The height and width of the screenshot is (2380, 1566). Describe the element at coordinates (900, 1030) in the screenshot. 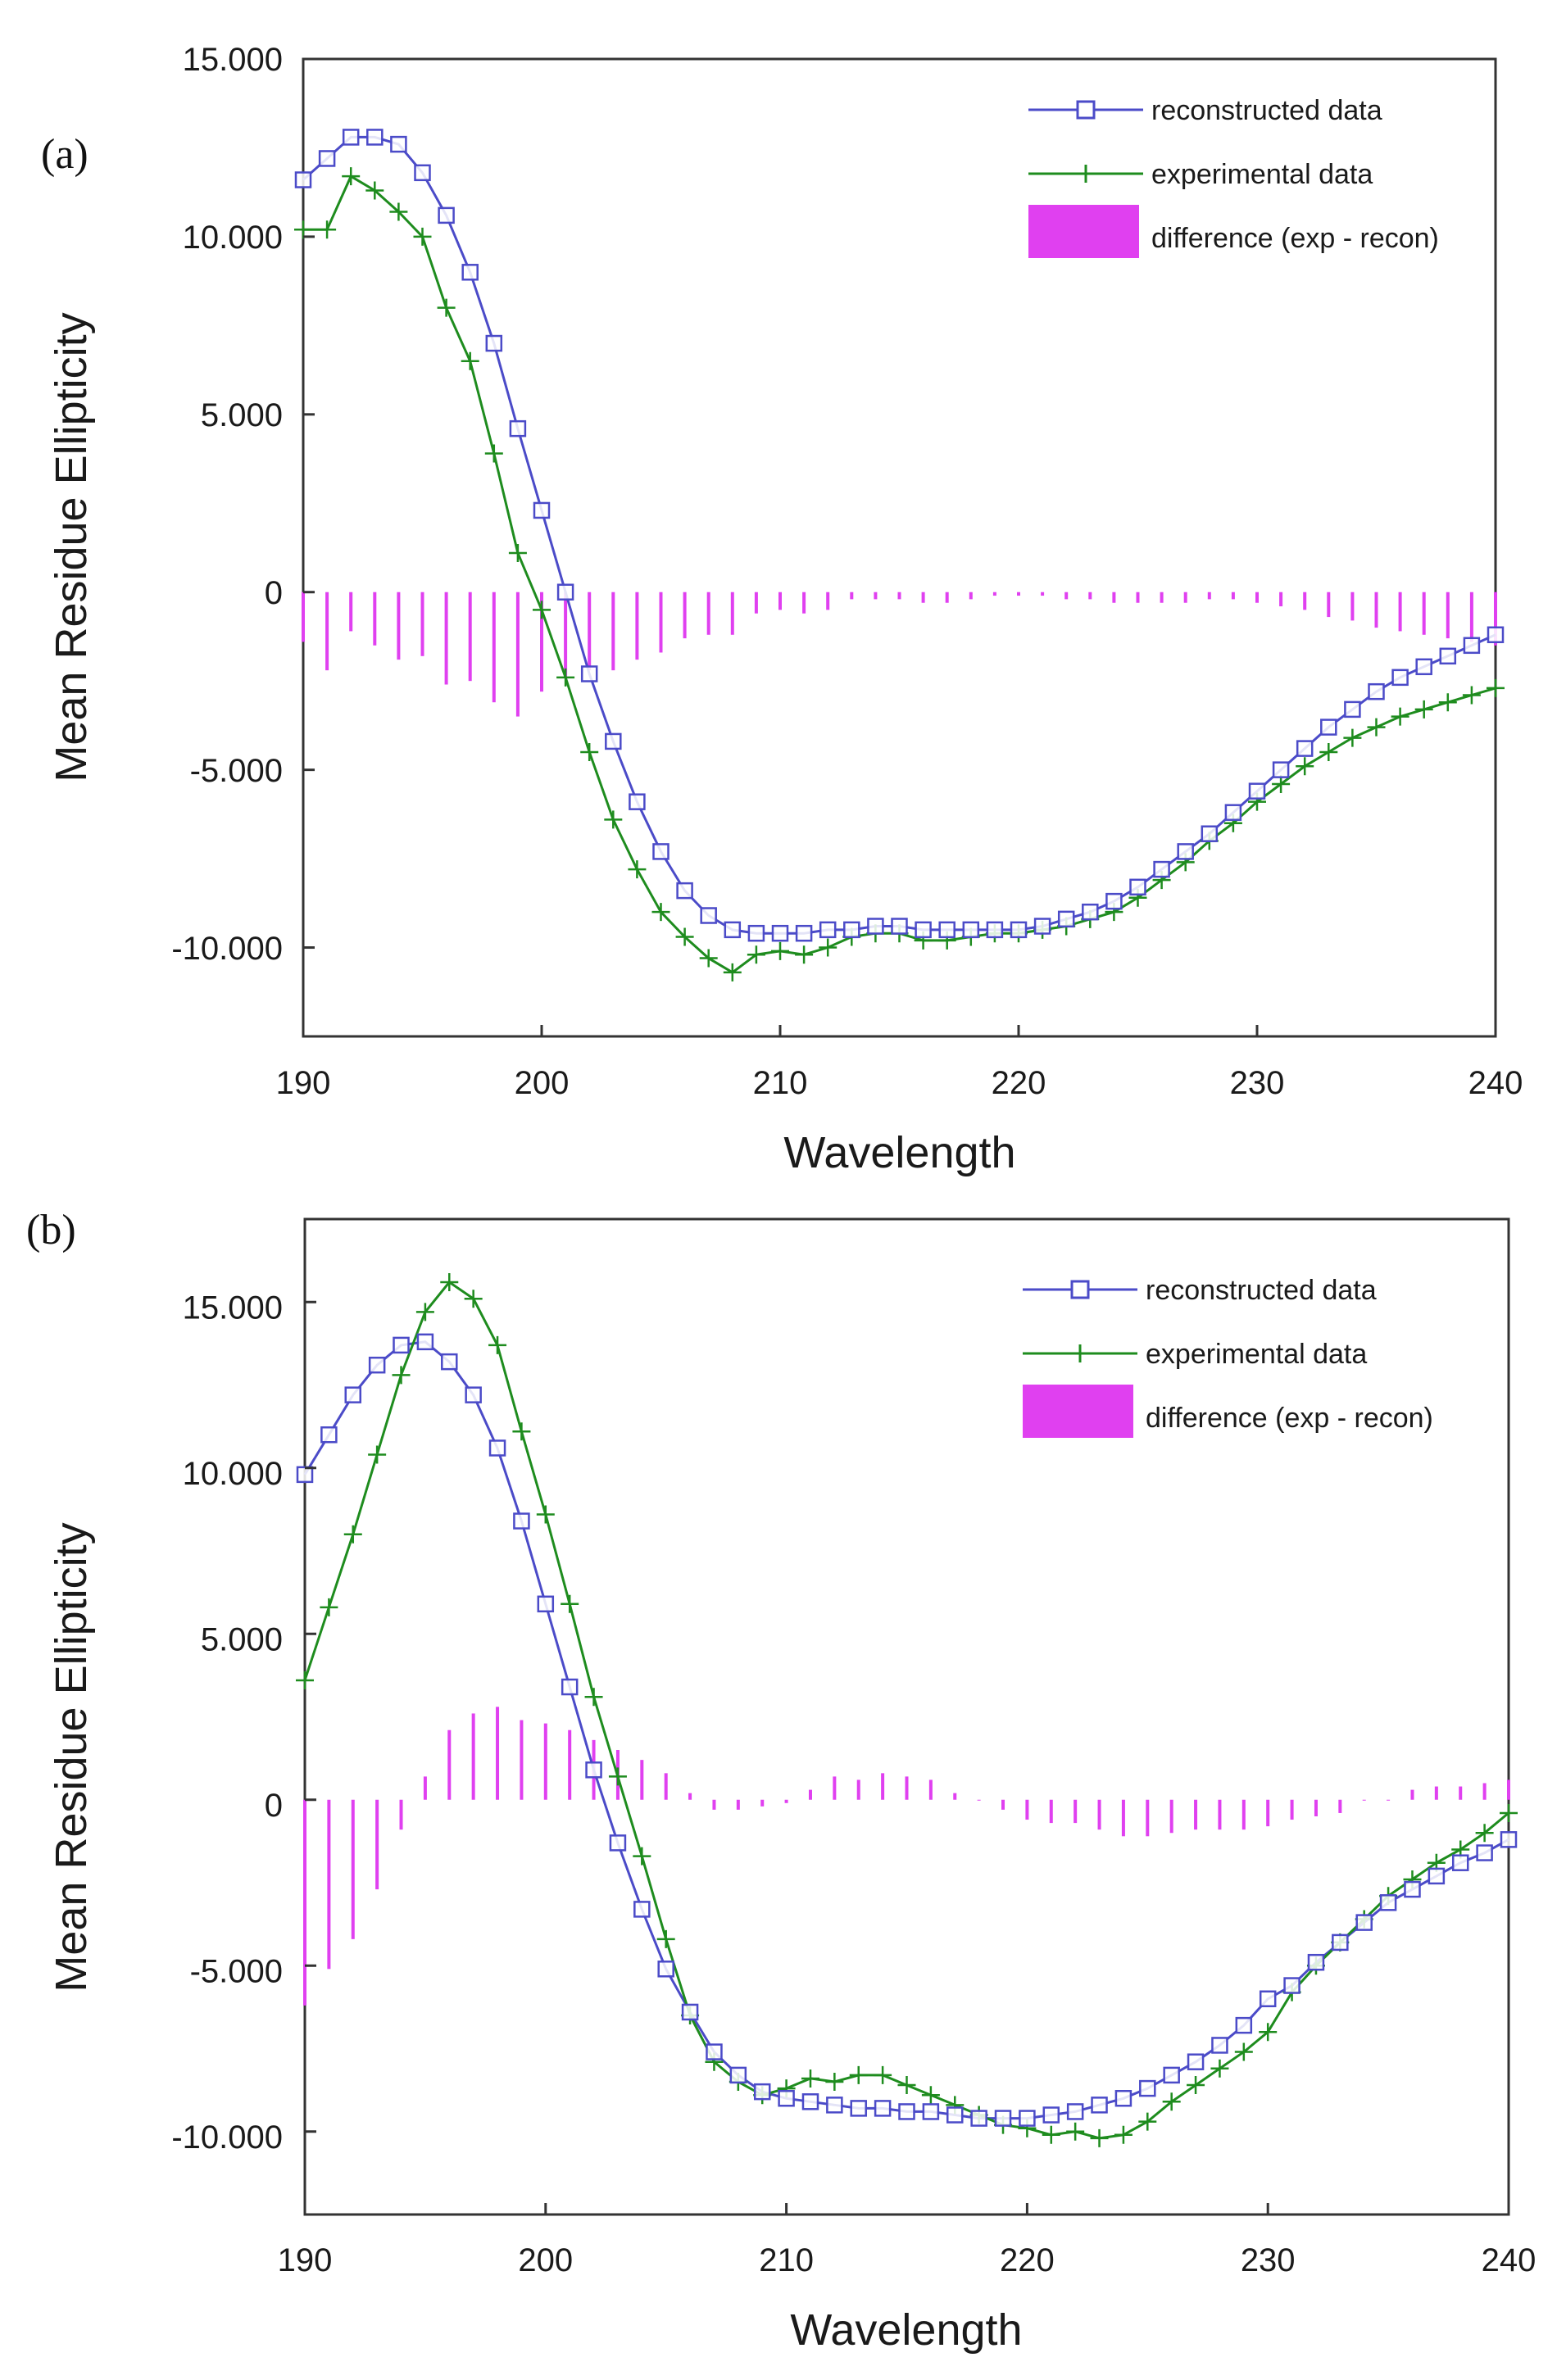

I see `x-ticks-a` at that location.